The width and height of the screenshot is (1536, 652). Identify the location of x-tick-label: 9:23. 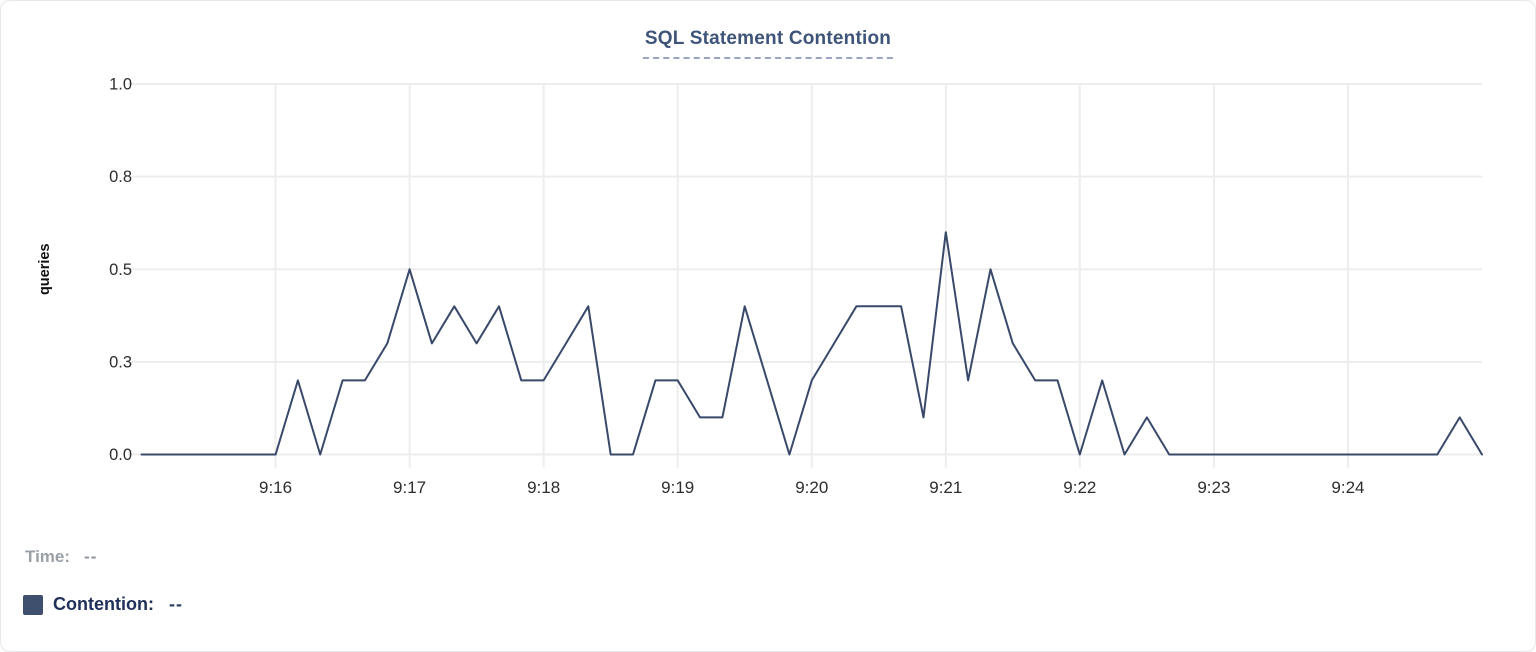
(1213, 487).